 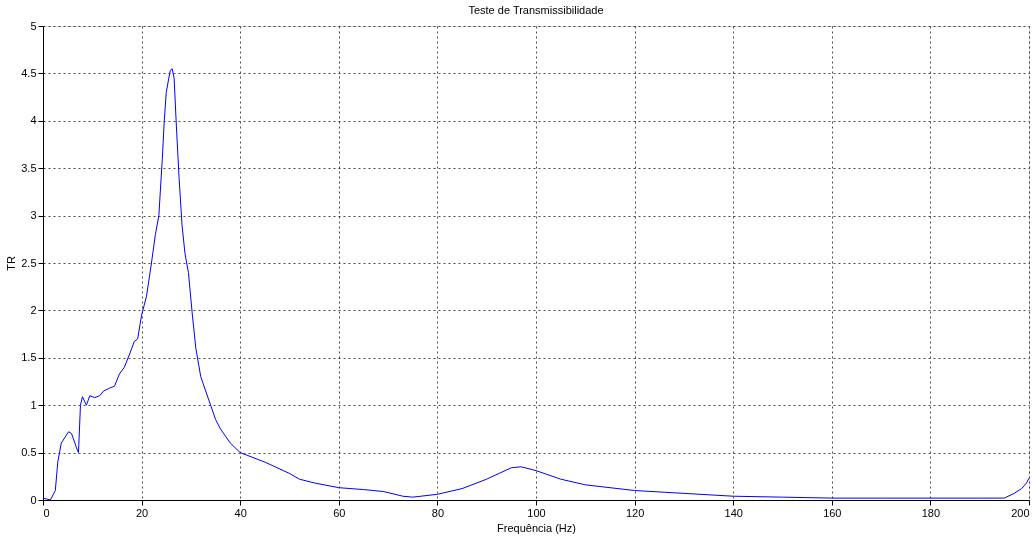 What do you see at coordinates (832, 512) in the screenshot?
I see `x-tick-label: 160` at bounding box center [832, 512].